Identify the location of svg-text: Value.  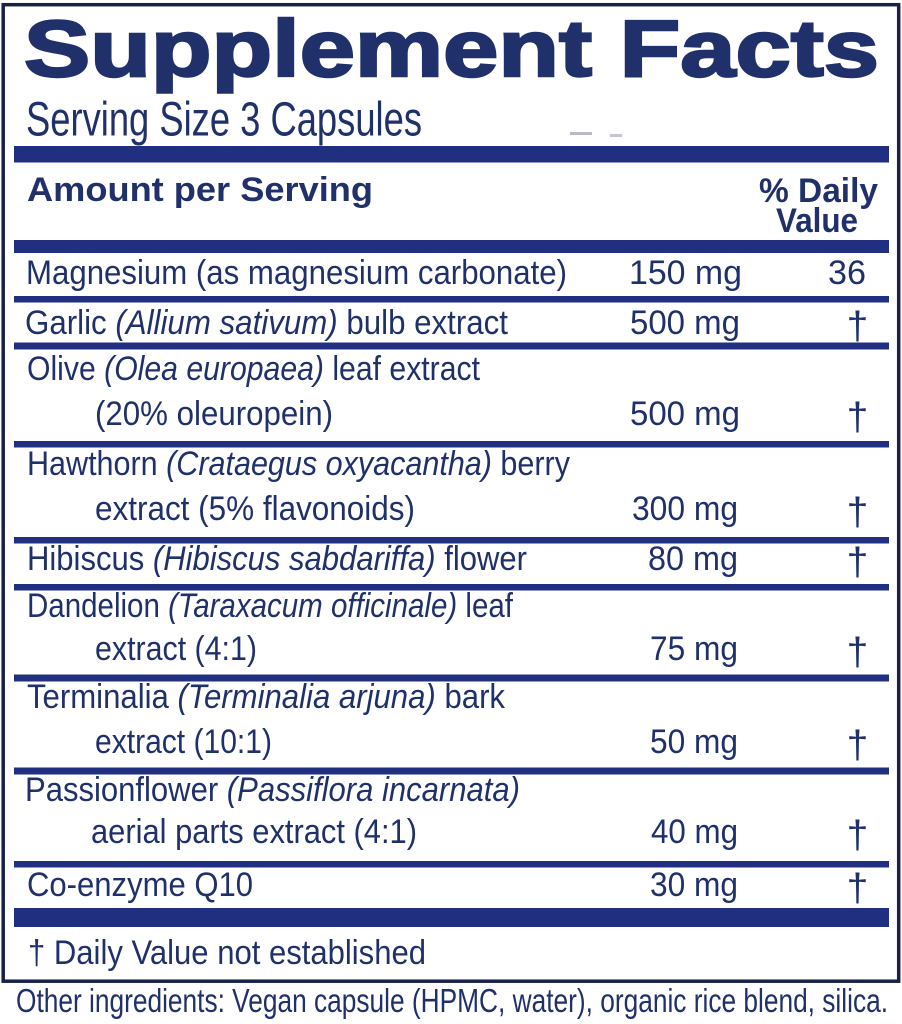
(817, 221).